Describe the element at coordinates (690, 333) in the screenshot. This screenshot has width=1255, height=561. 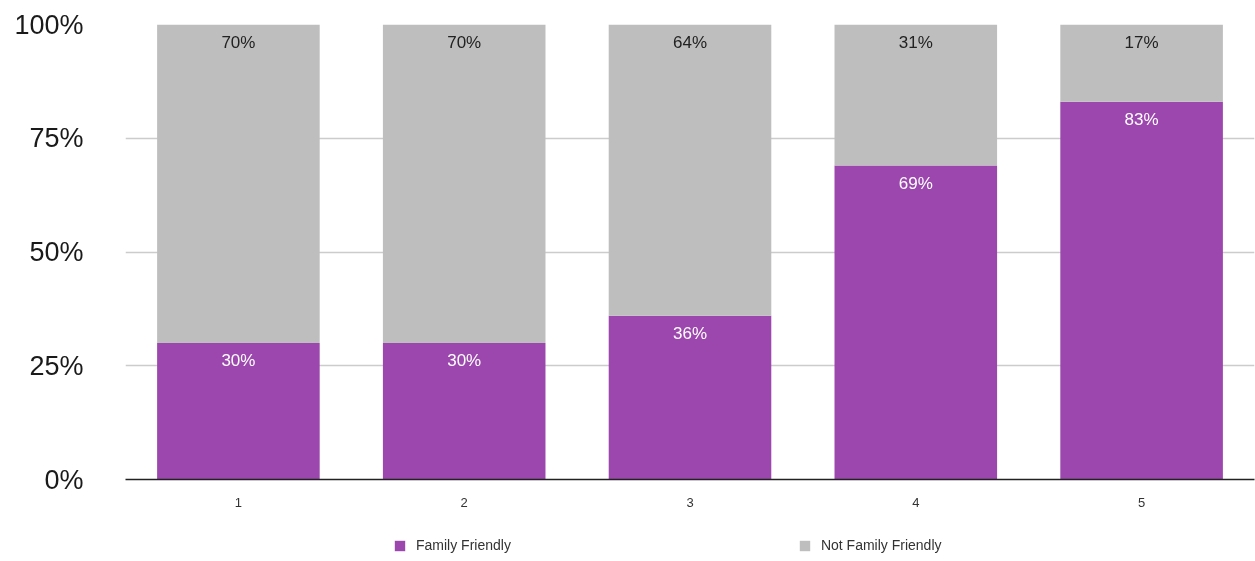
I see `data-label: 36%` at that location.